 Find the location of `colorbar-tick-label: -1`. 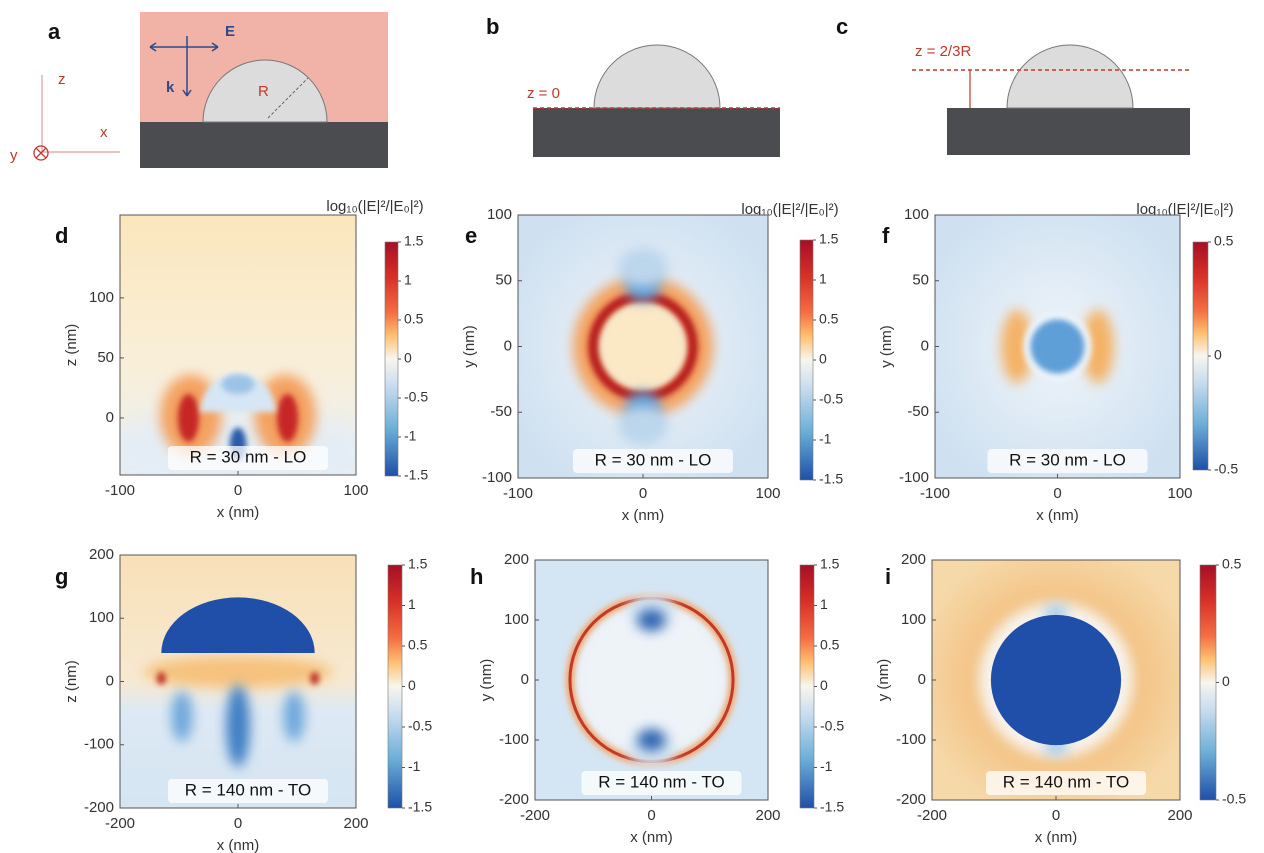

colorbar-tick-label: -1 is located at coordinates (825, 439).